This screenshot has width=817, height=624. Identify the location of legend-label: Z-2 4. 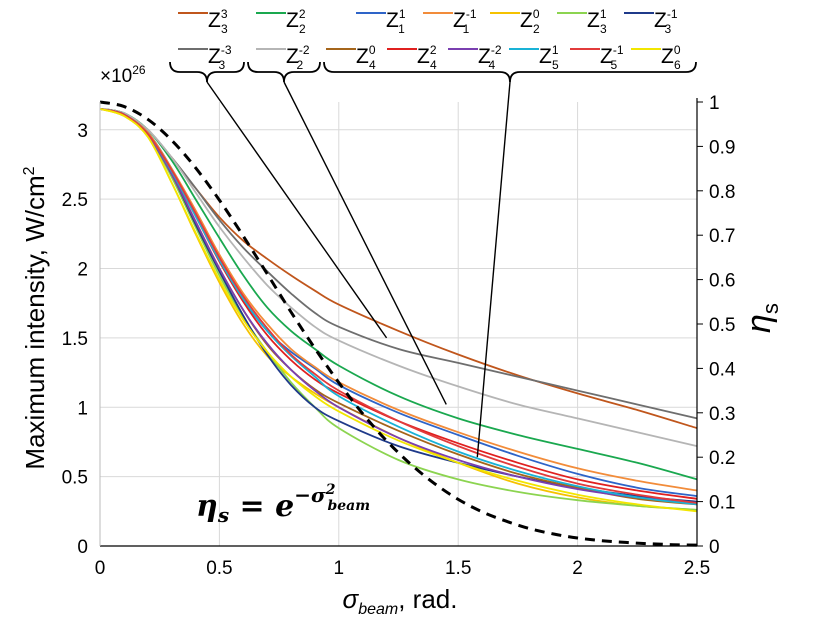
(490, 57).